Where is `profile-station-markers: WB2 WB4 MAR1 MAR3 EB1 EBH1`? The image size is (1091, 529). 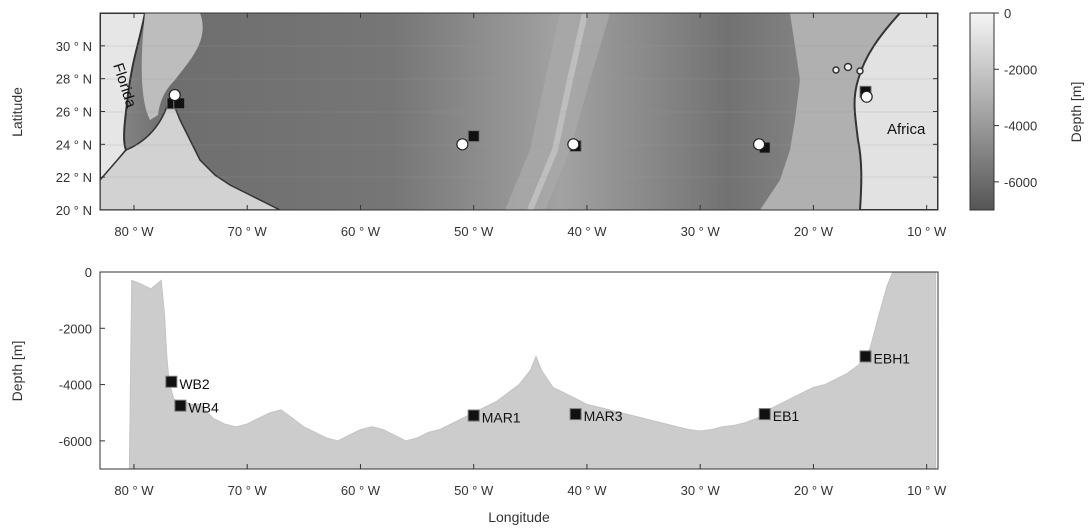 profile-station-markers: WB2 WB4 MAR1 MAR3 EB1 EBH1 is located at coordinates (538, 388).